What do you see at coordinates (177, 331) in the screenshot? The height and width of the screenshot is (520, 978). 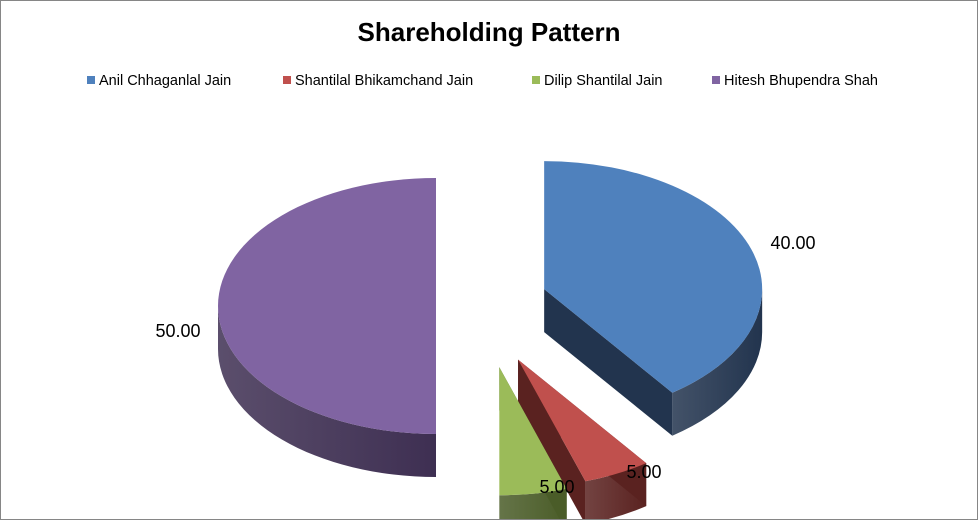 I see `data-label: 50.00` at bounding box center [177, 331].